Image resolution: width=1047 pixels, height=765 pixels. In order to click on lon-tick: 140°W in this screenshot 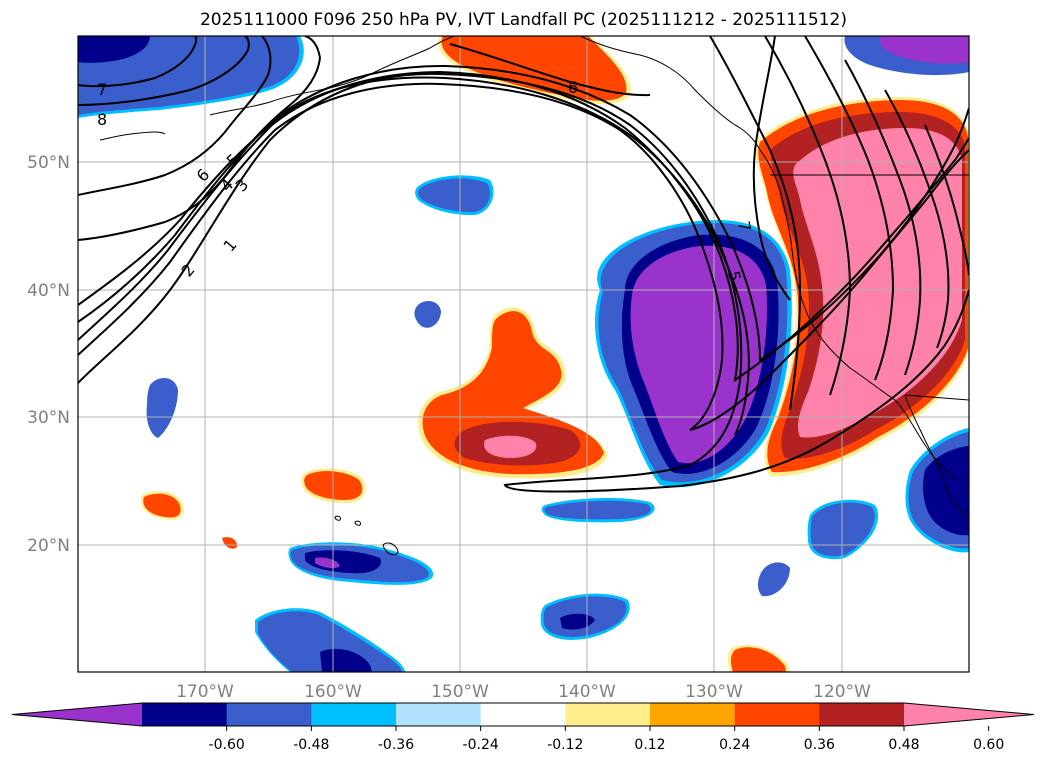, I will do `click(587, 692)`.